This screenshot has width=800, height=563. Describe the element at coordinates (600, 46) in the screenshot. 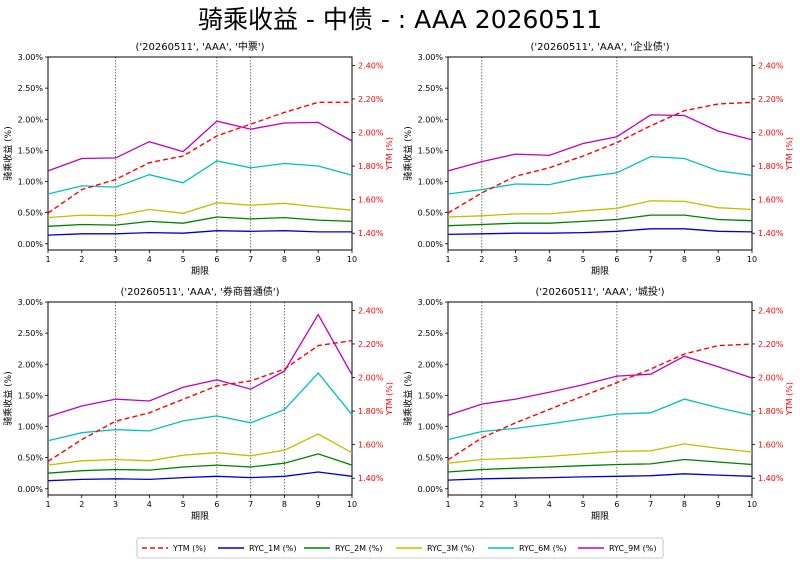

I see `subplot-title: ('20260511', 'AAA', '企业债')` at that location.